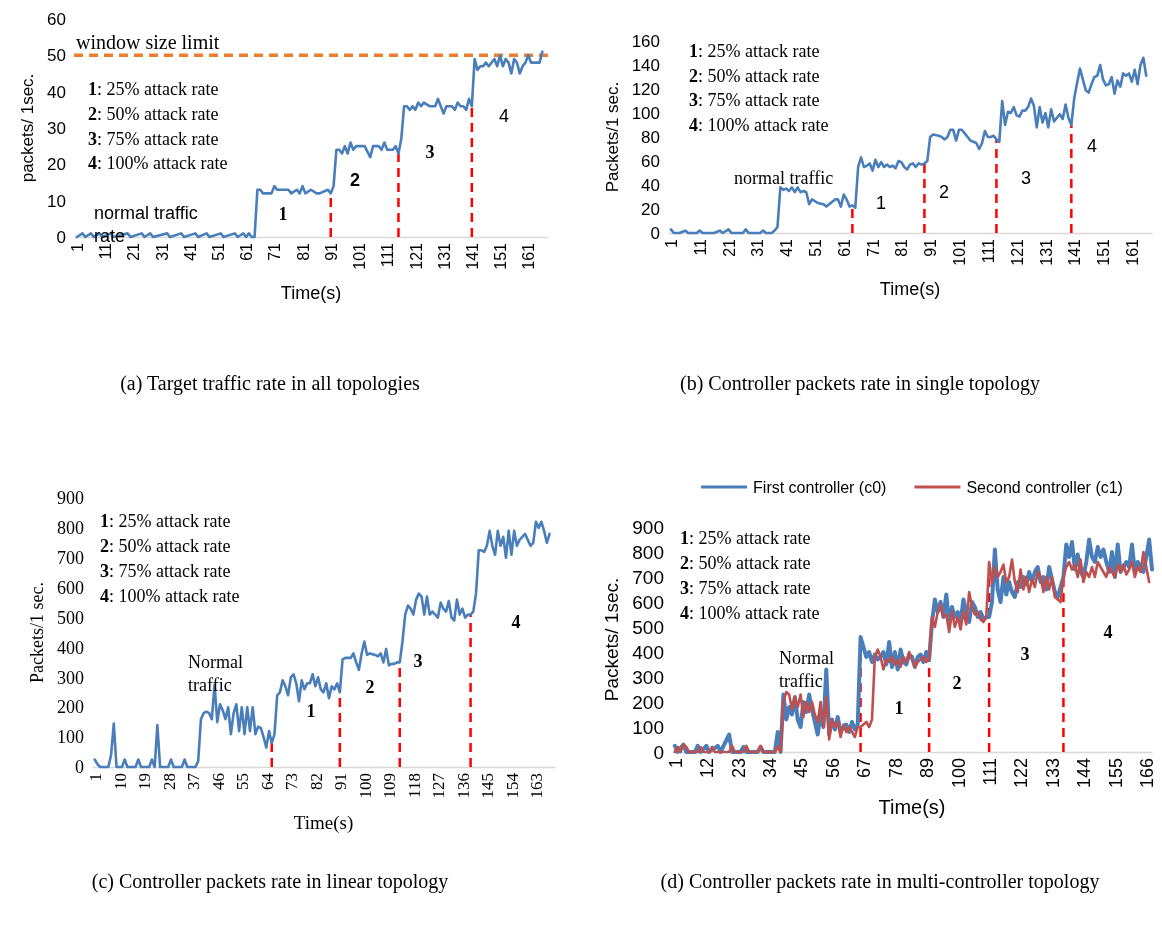 This screenshot has width=1162, height=928. I want to click on y-tick-label: 700, so click(648, 577).